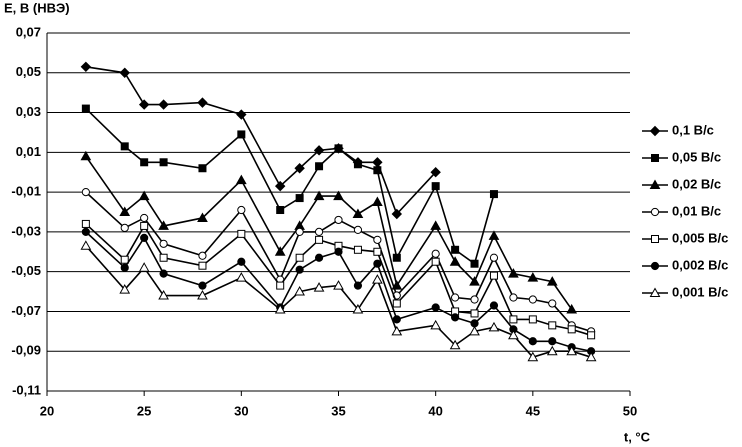 The image size is (742, 447). I want to click on x-tick-label: 30, so click(241, 410).